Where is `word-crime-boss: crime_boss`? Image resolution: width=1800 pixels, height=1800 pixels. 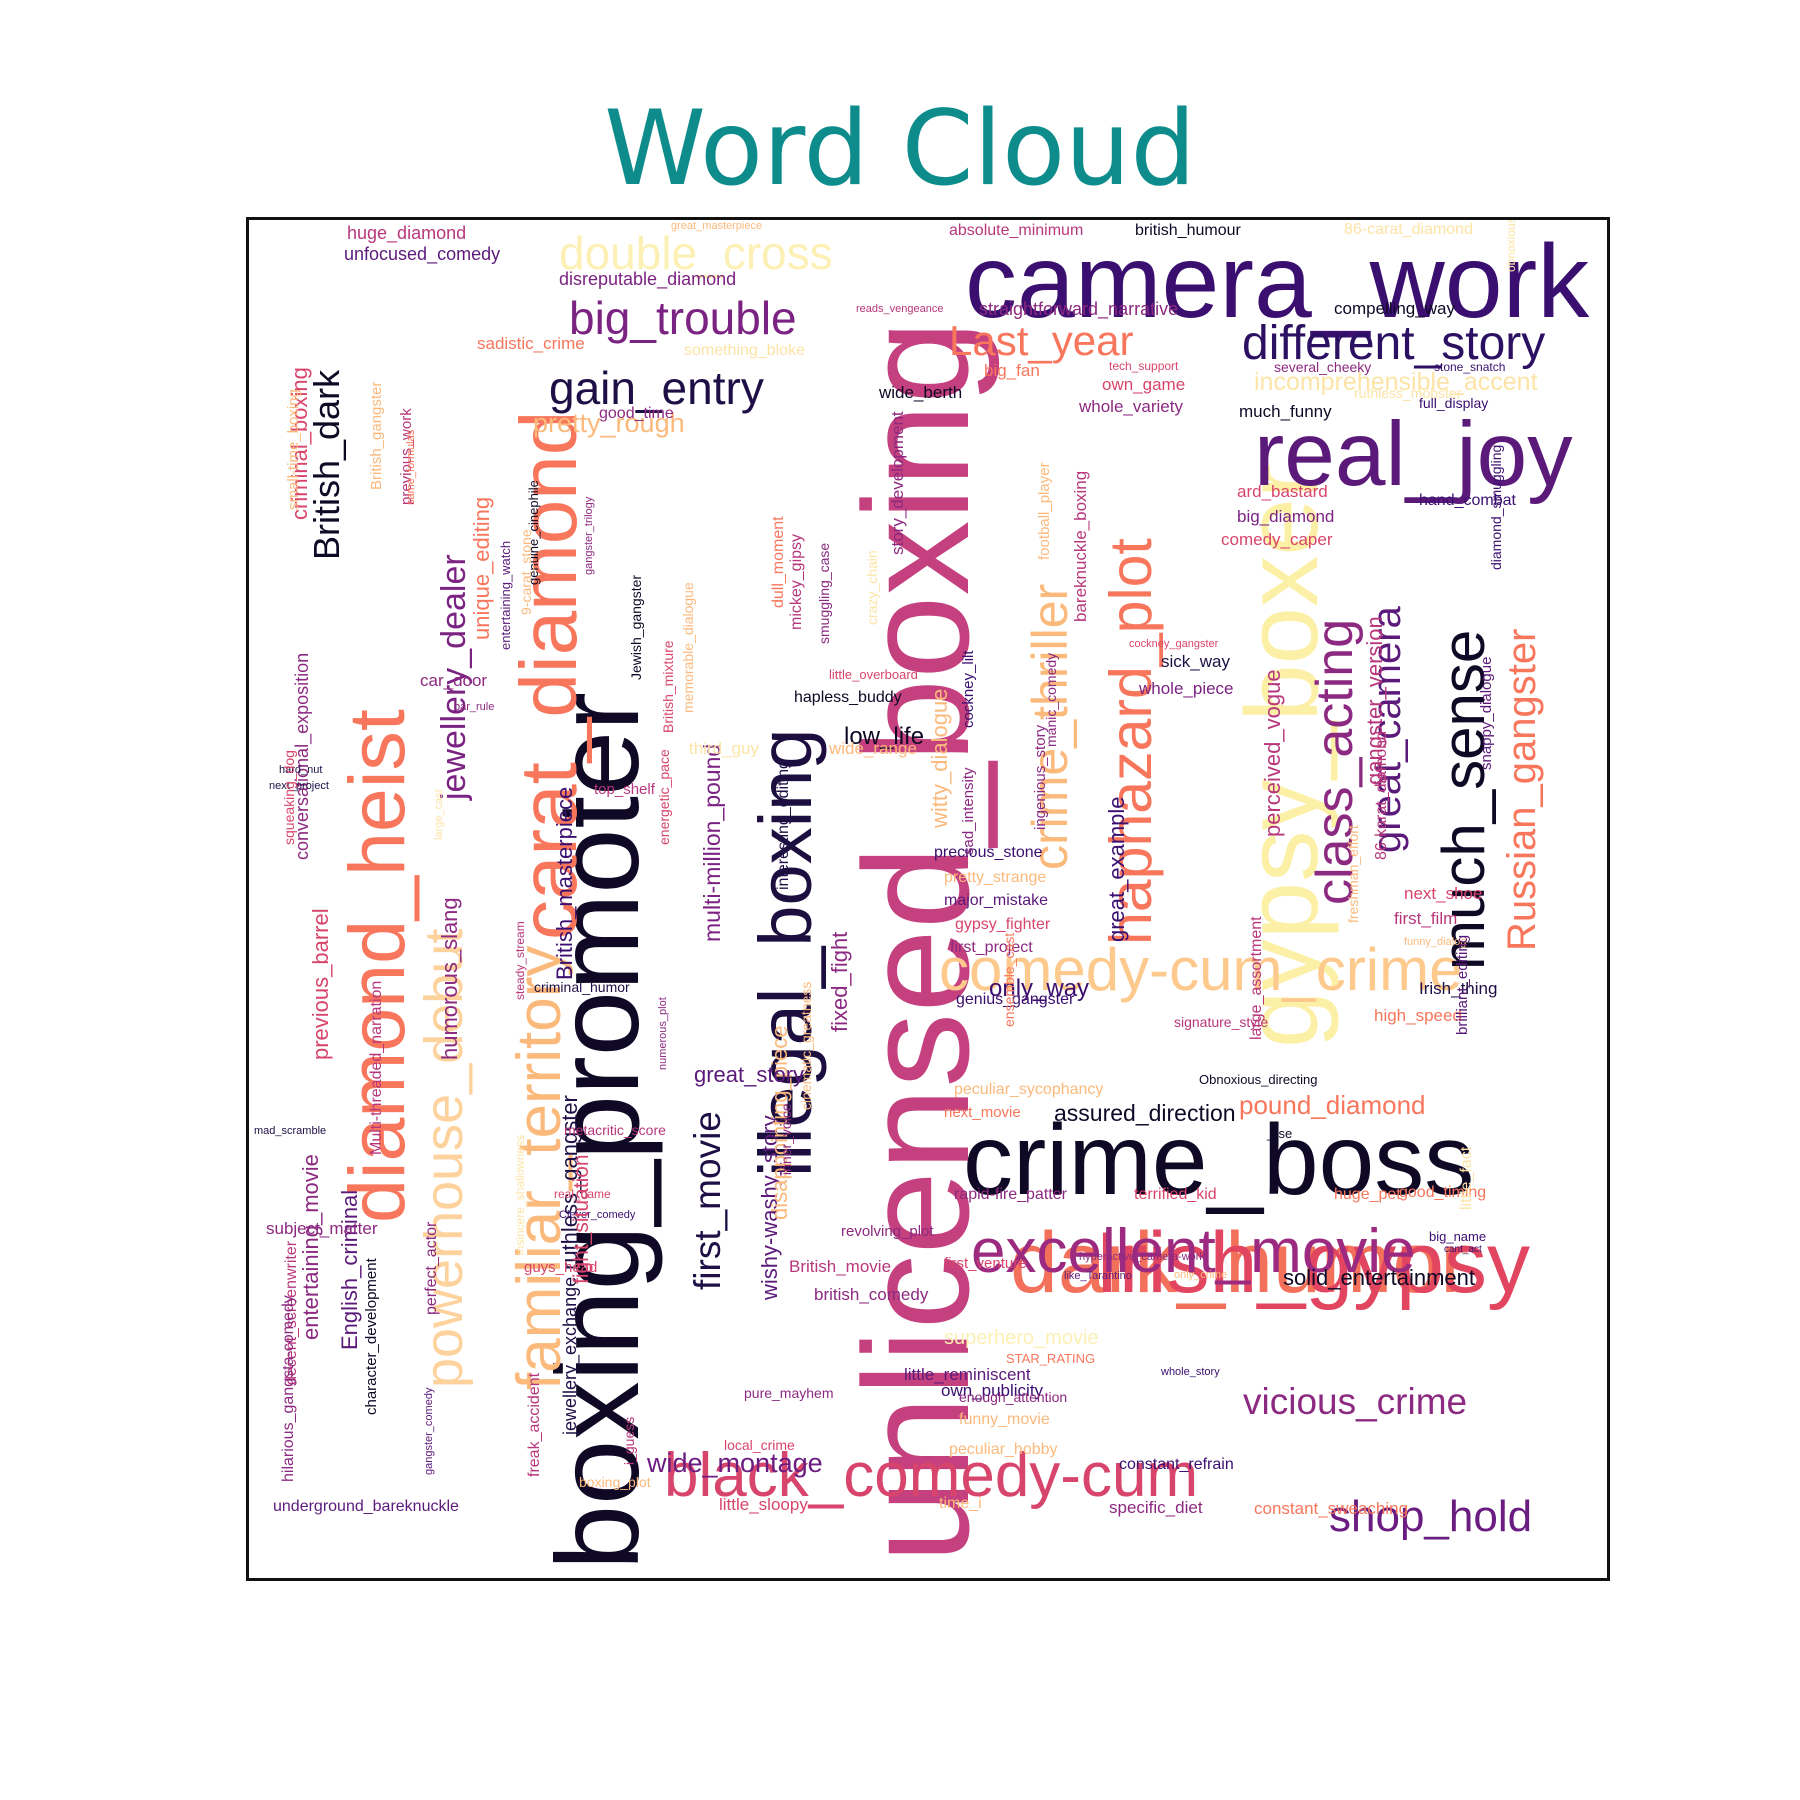 word-crime-boss: crime_boss is located at coordinates (1219, 1160).